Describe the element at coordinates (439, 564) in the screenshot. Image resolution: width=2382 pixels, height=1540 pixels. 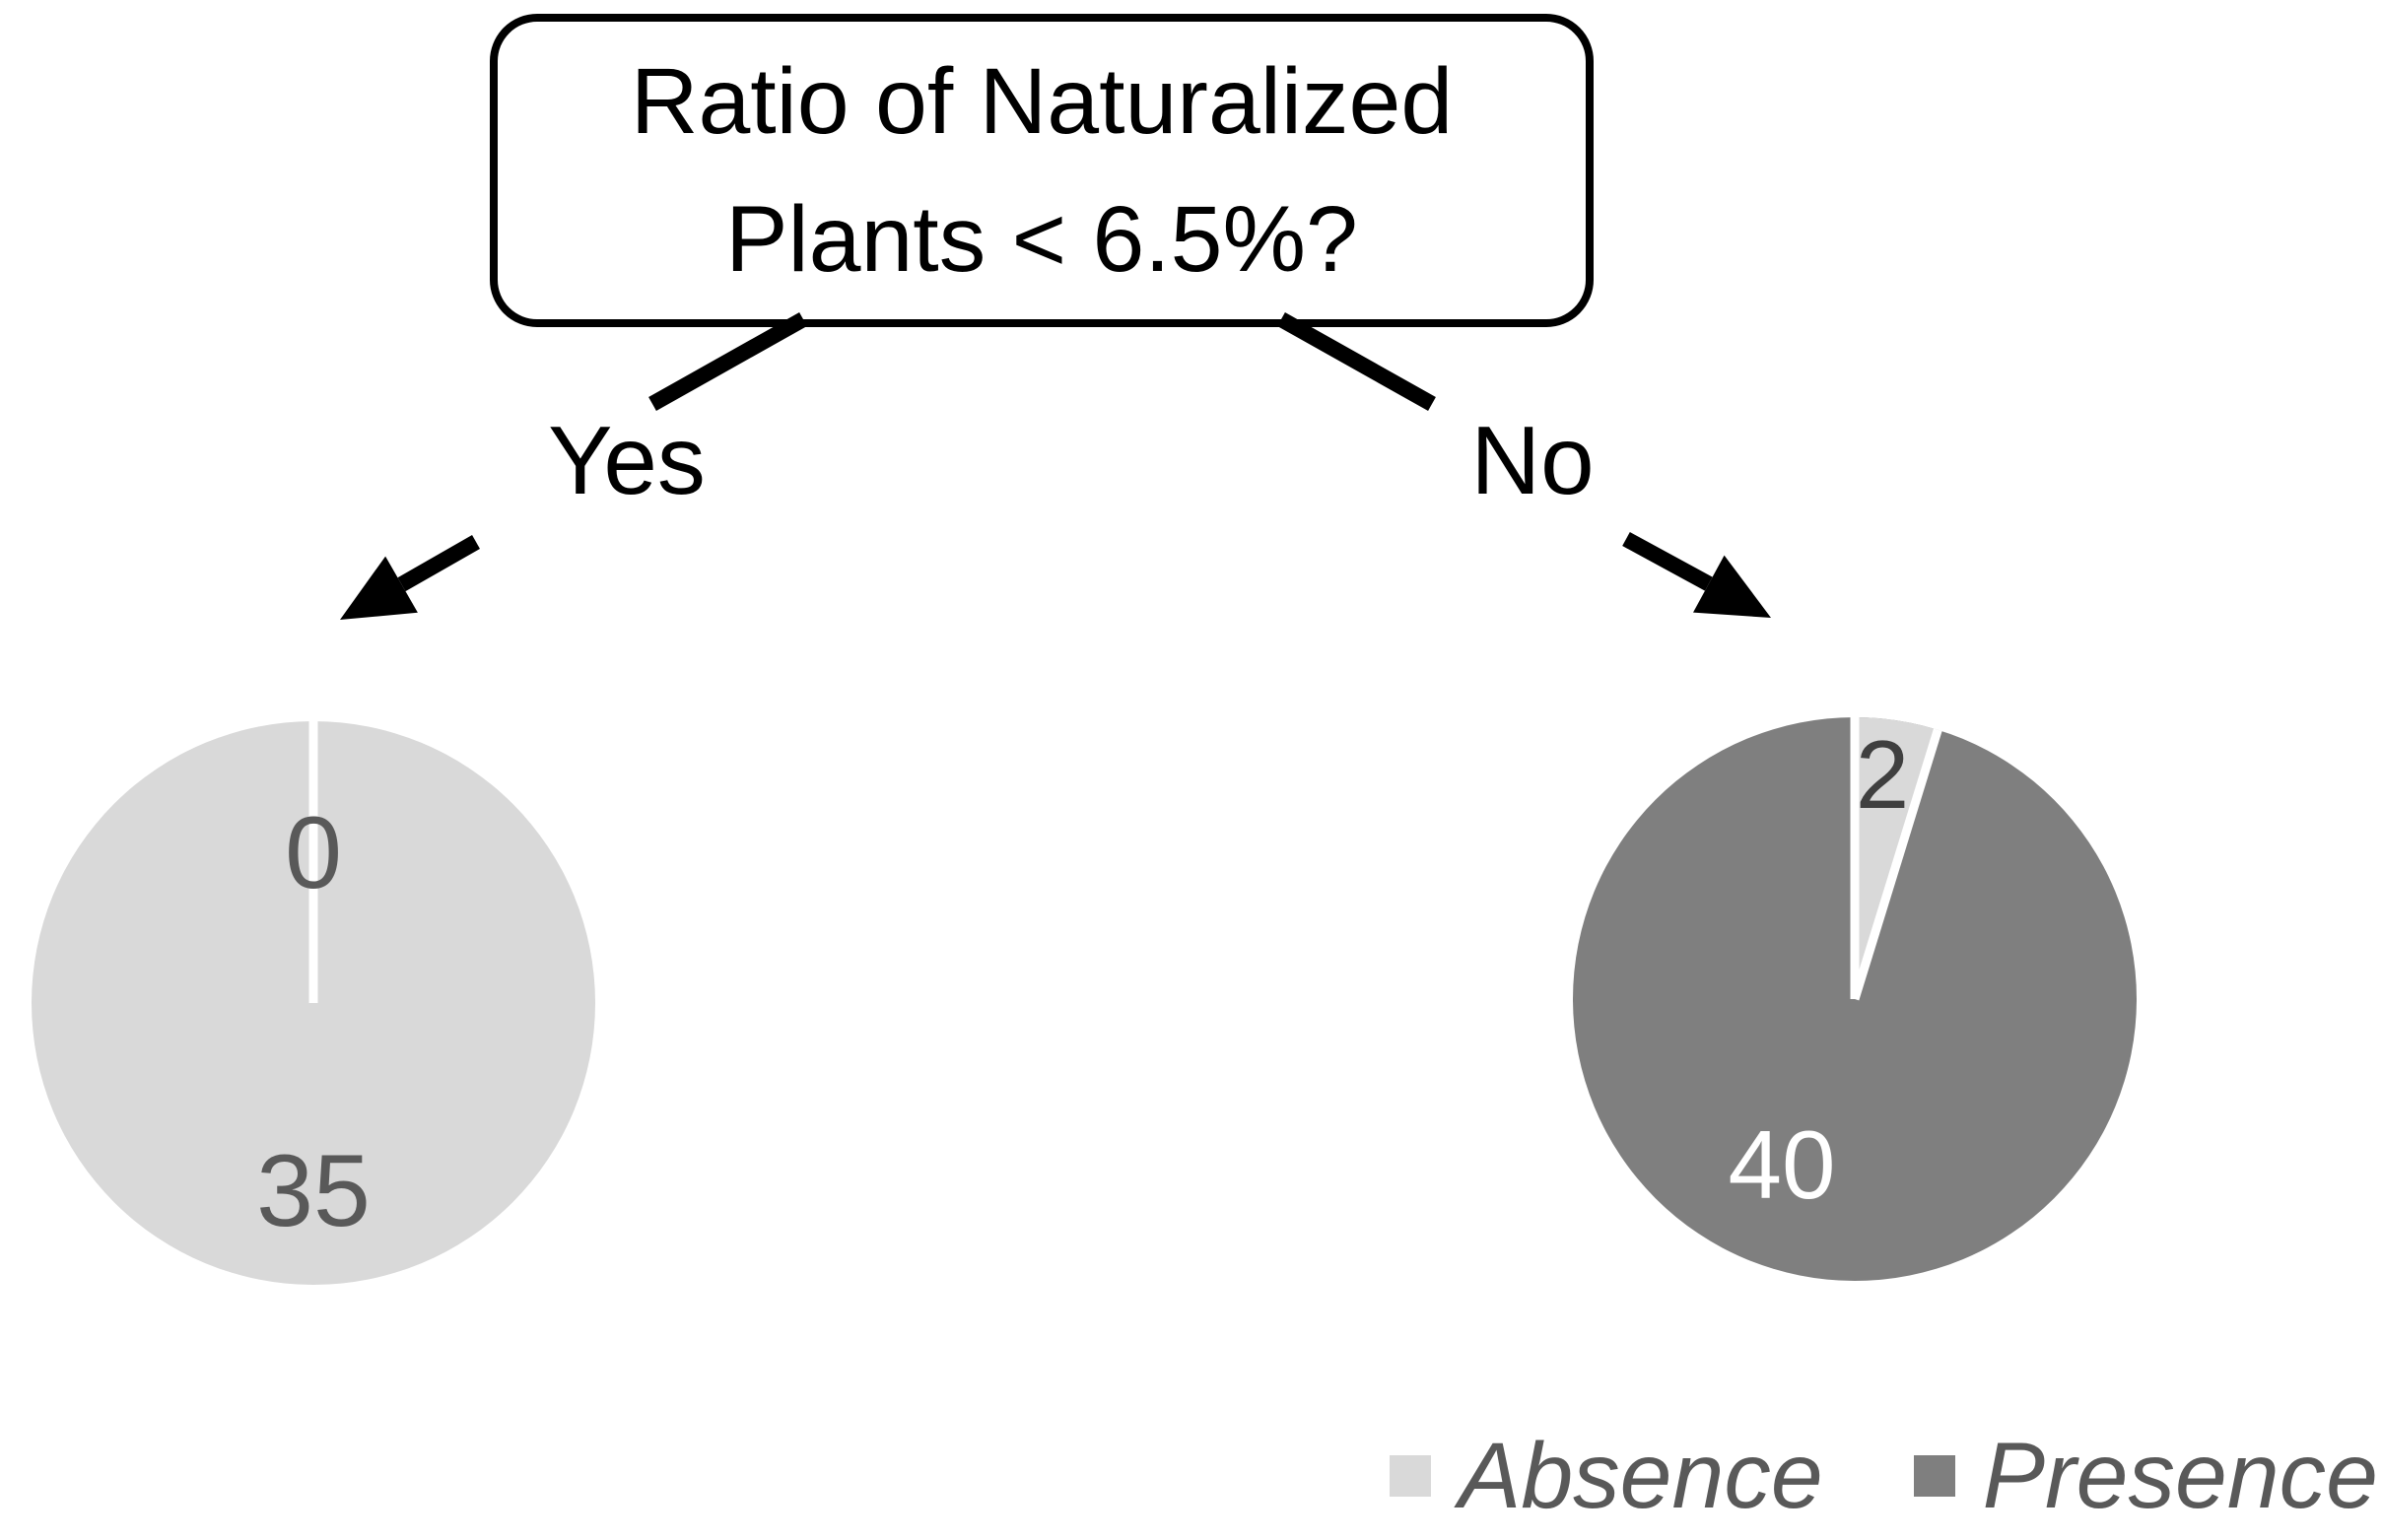
I see `yes-arrow-shaft` at that location.